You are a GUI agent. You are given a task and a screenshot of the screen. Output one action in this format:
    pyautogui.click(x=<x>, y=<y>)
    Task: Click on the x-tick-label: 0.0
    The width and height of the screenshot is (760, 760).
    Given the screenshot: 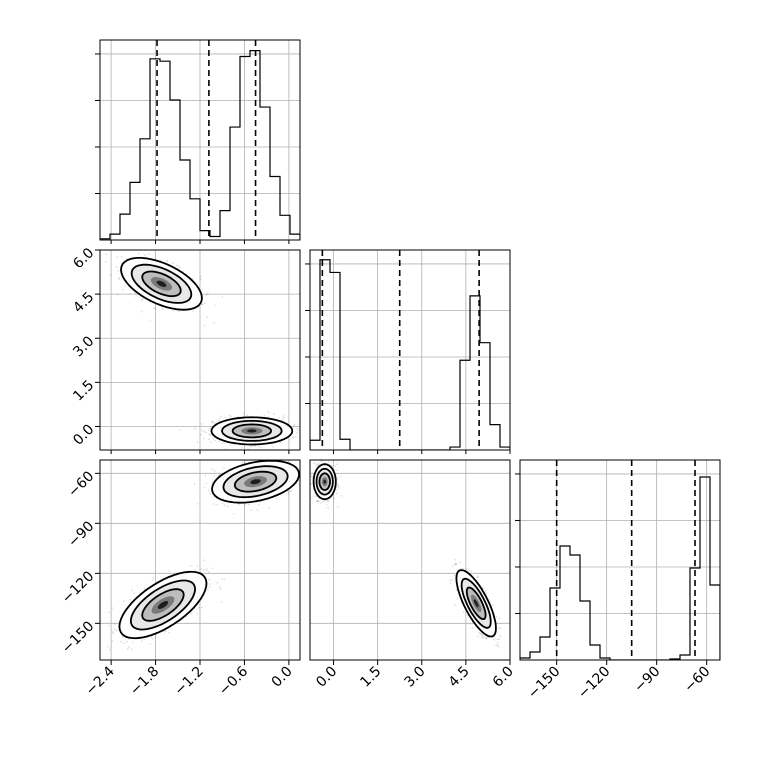 What is the action you would take?
    pyautogui.click(x=326, y=677)
    